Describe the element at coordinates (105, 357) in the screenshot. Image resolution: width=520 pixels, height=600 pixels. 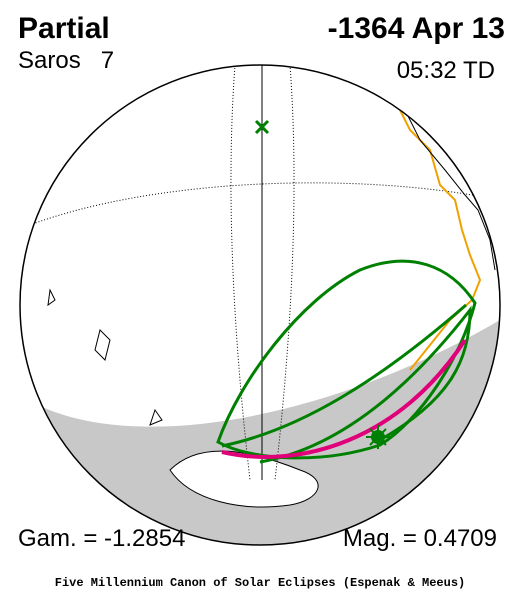
I see `islands` at that location.